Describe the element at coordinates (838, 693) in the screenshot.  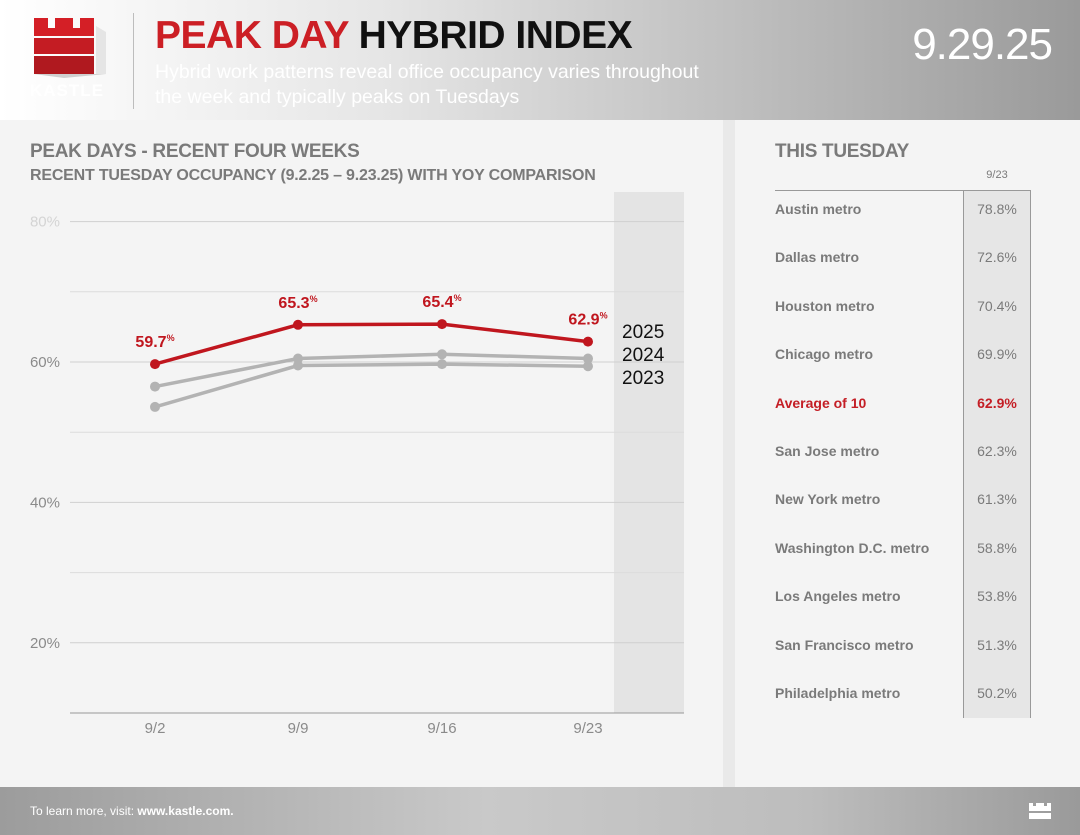
I see `metro-name: Philadelphia metro` at that location.